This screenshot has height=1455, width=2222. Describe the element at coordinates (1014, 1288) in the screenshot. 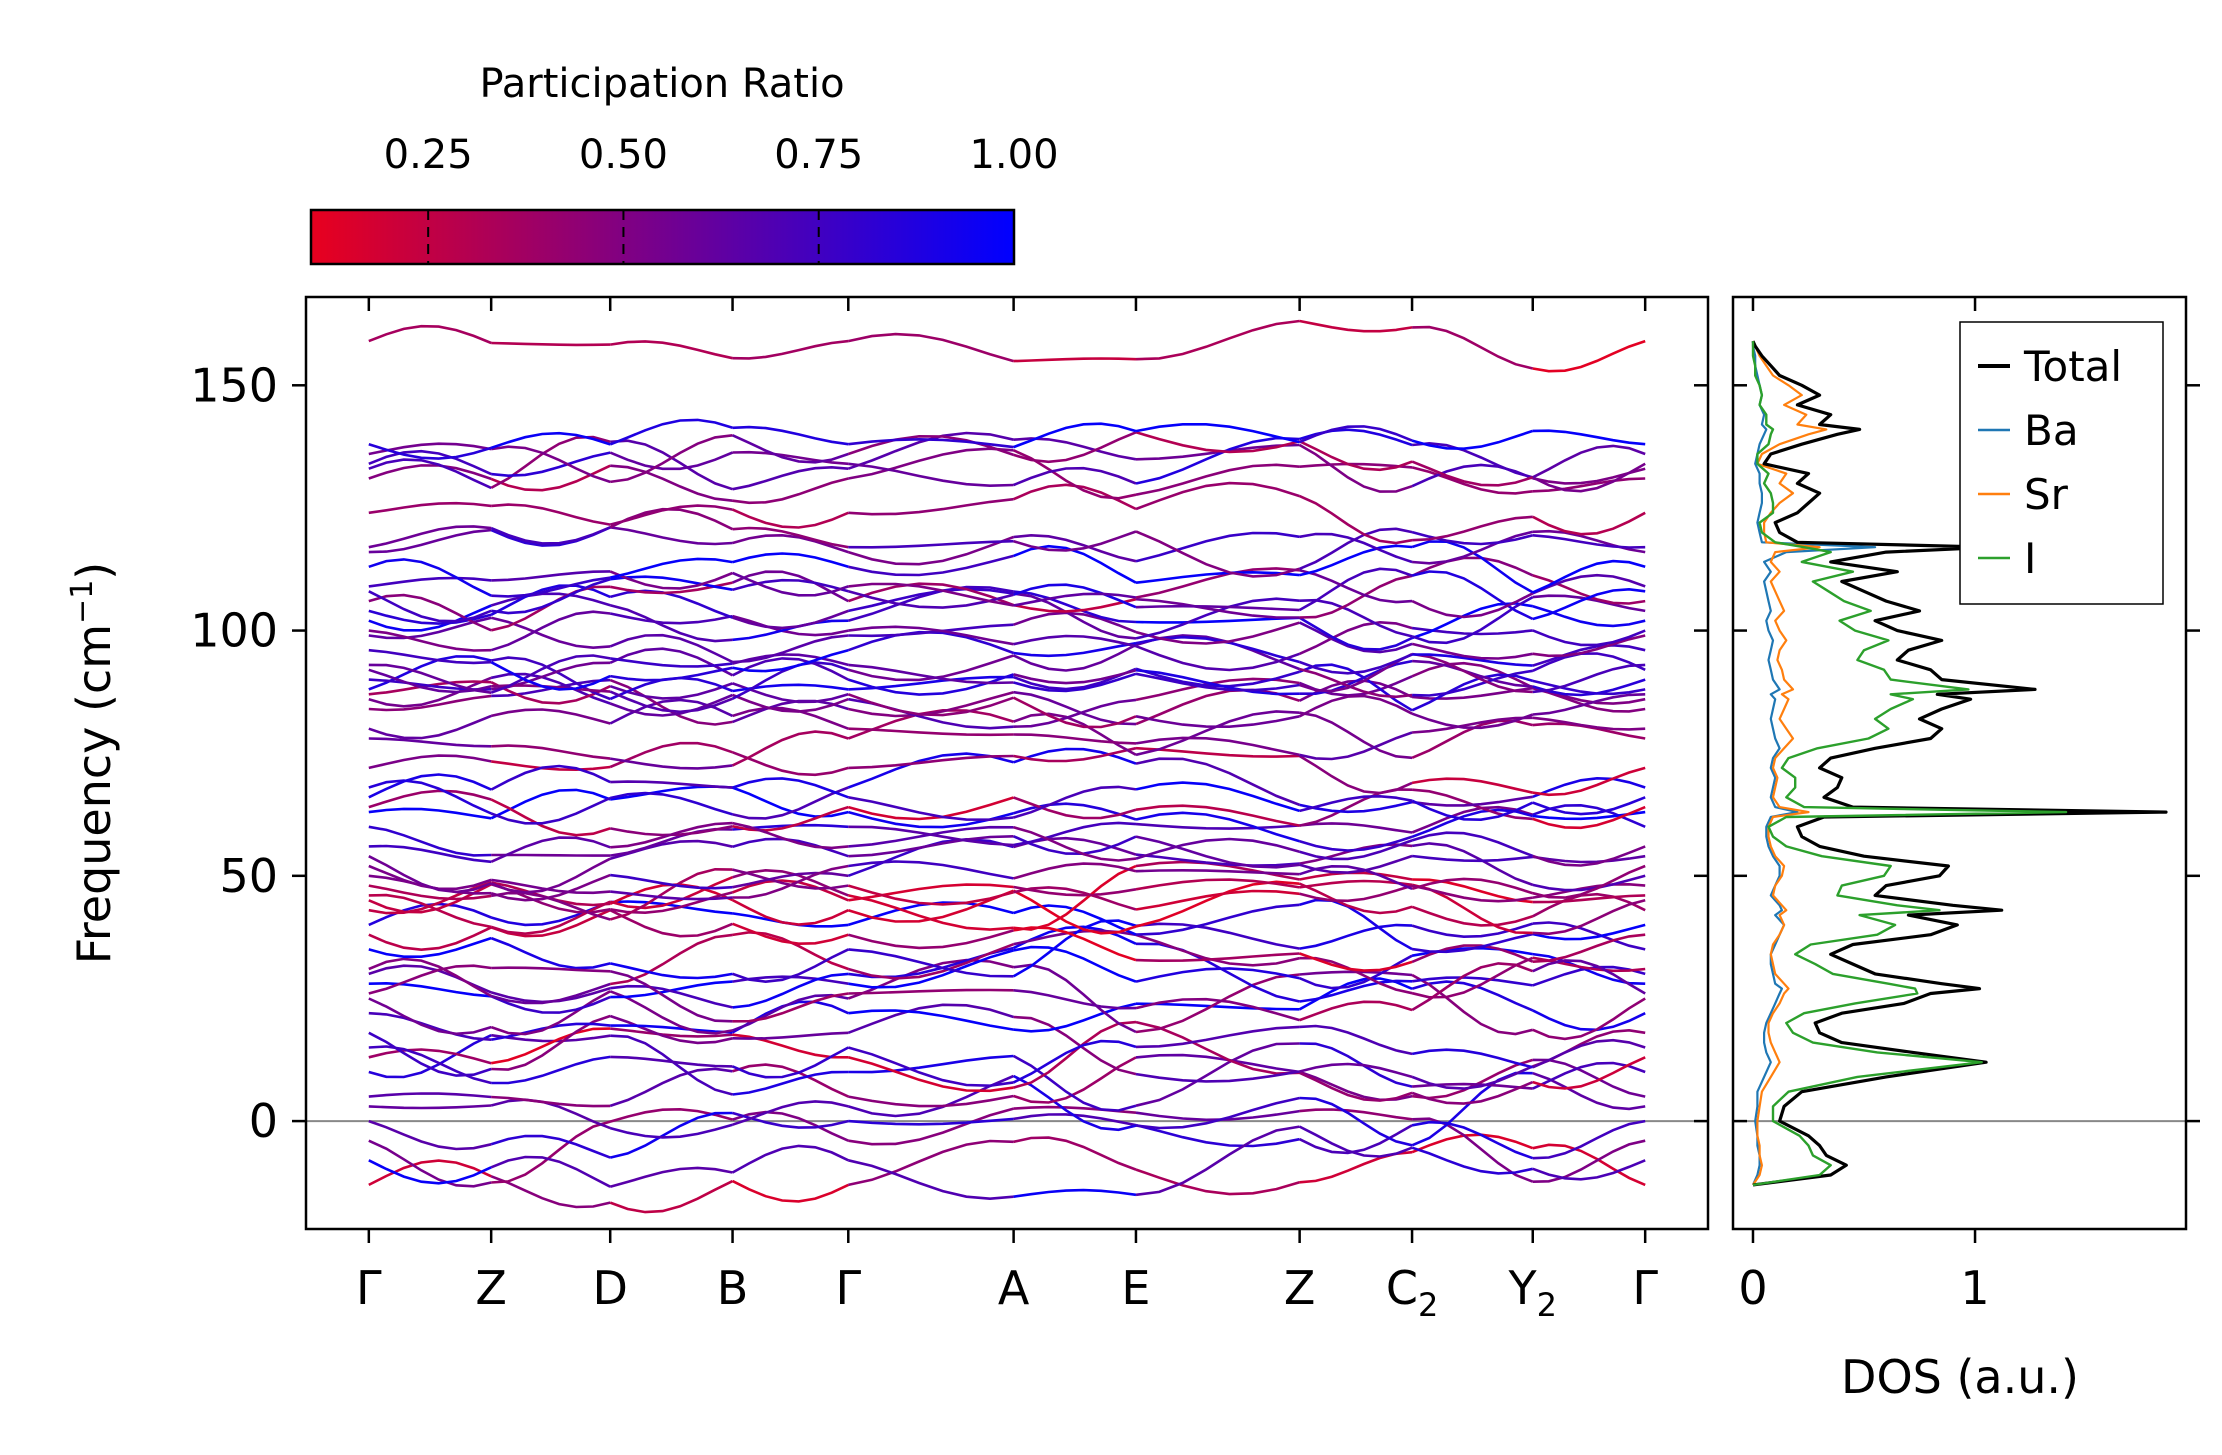

I see `k-tick-label: A` at that location.